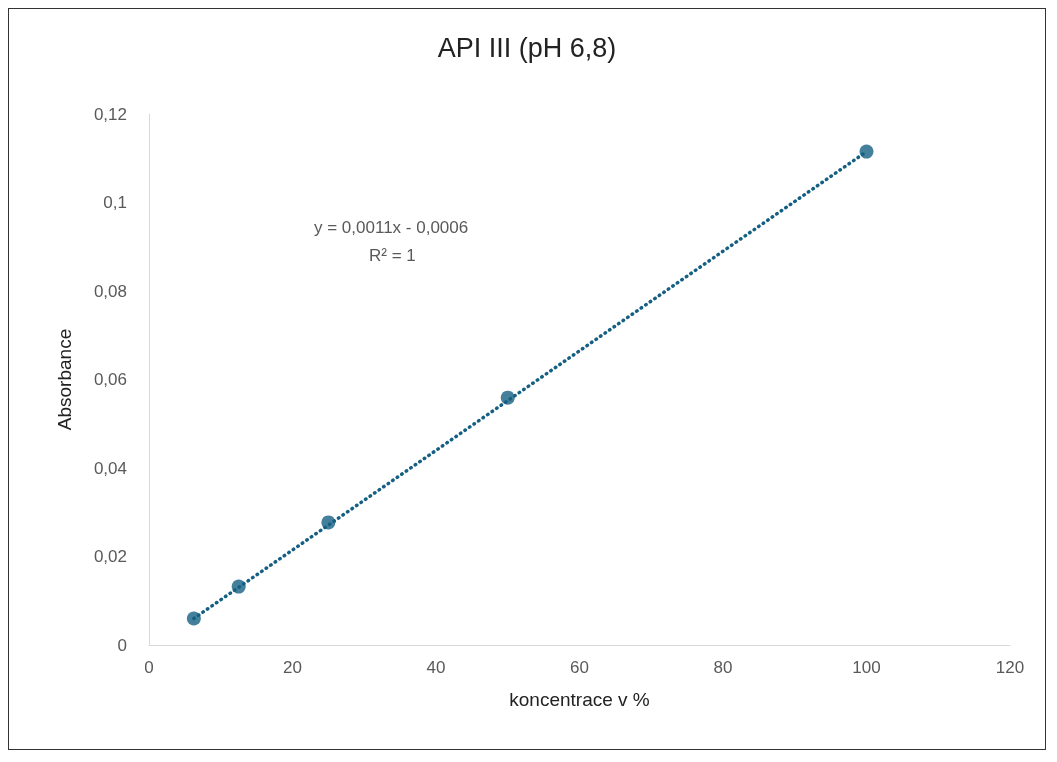  Describe the element at coordinates (110, 379) in the screenshot. I see `y-tick-label: 0,06` at that location.